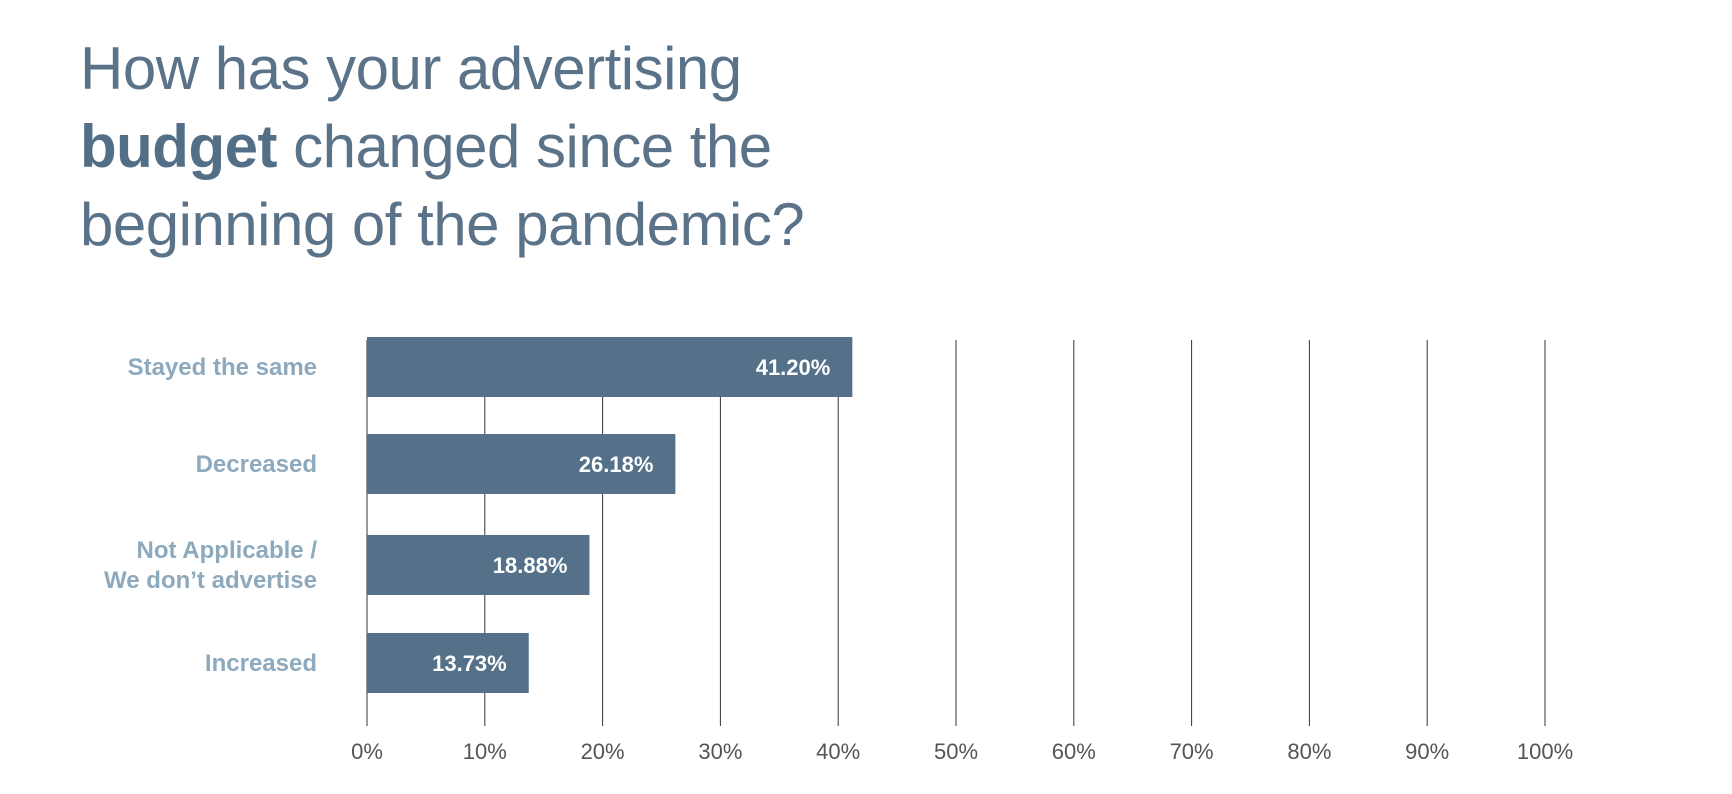 This screenshot has width=1732, height=794. I want to click on x-tick-label: 30%, so click(720, 751).